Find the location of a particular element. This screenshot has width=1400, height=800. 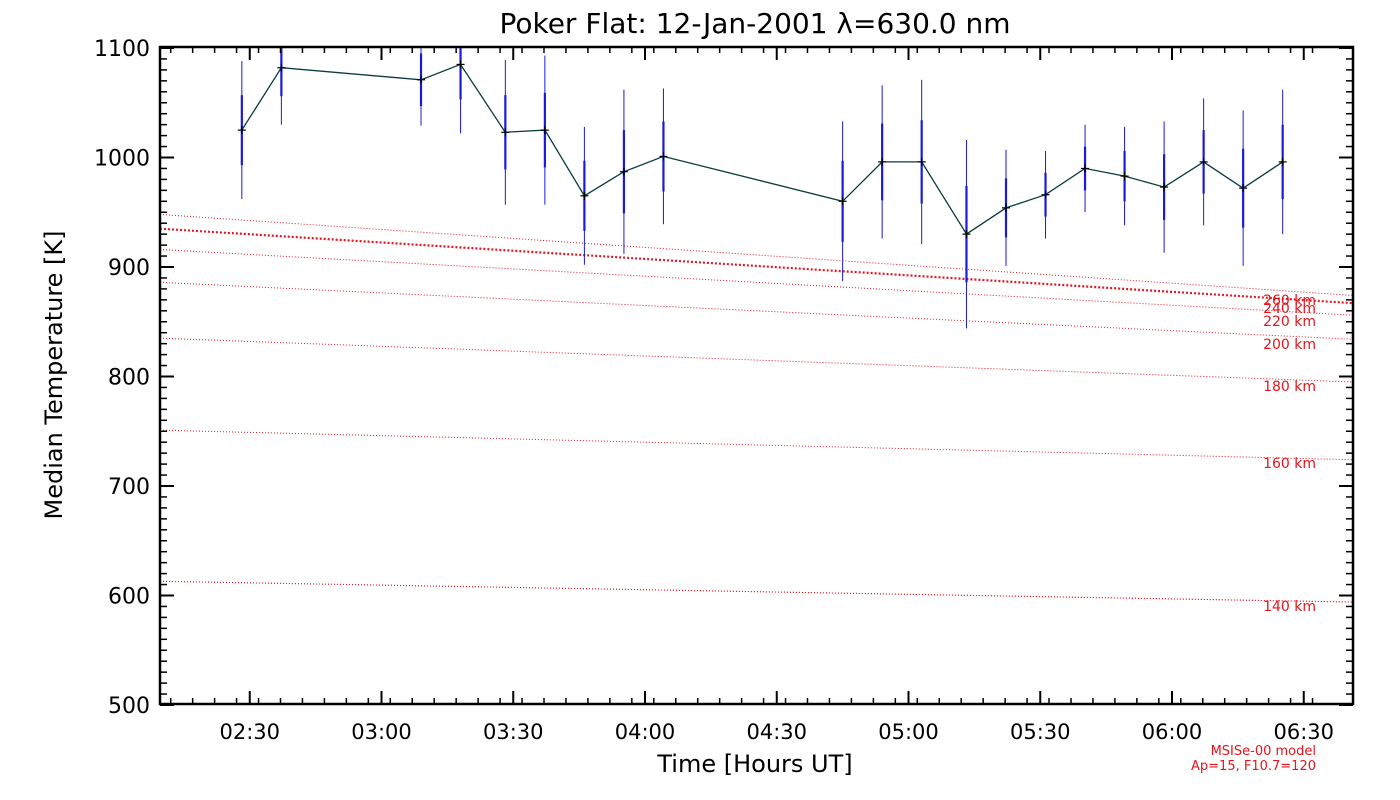

model-line-240km is located at coordinates (756, 266).